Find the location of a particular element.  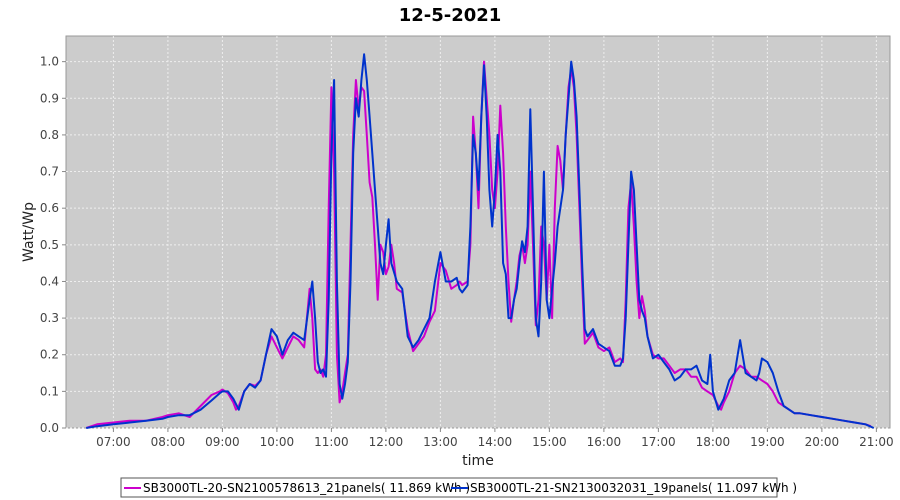

y-axis: 0.0 0.1 0.2 0.3 0.4 0.5 0.6 0.7 0.8 0.9 1.0 is located at coordinates (53, 245).